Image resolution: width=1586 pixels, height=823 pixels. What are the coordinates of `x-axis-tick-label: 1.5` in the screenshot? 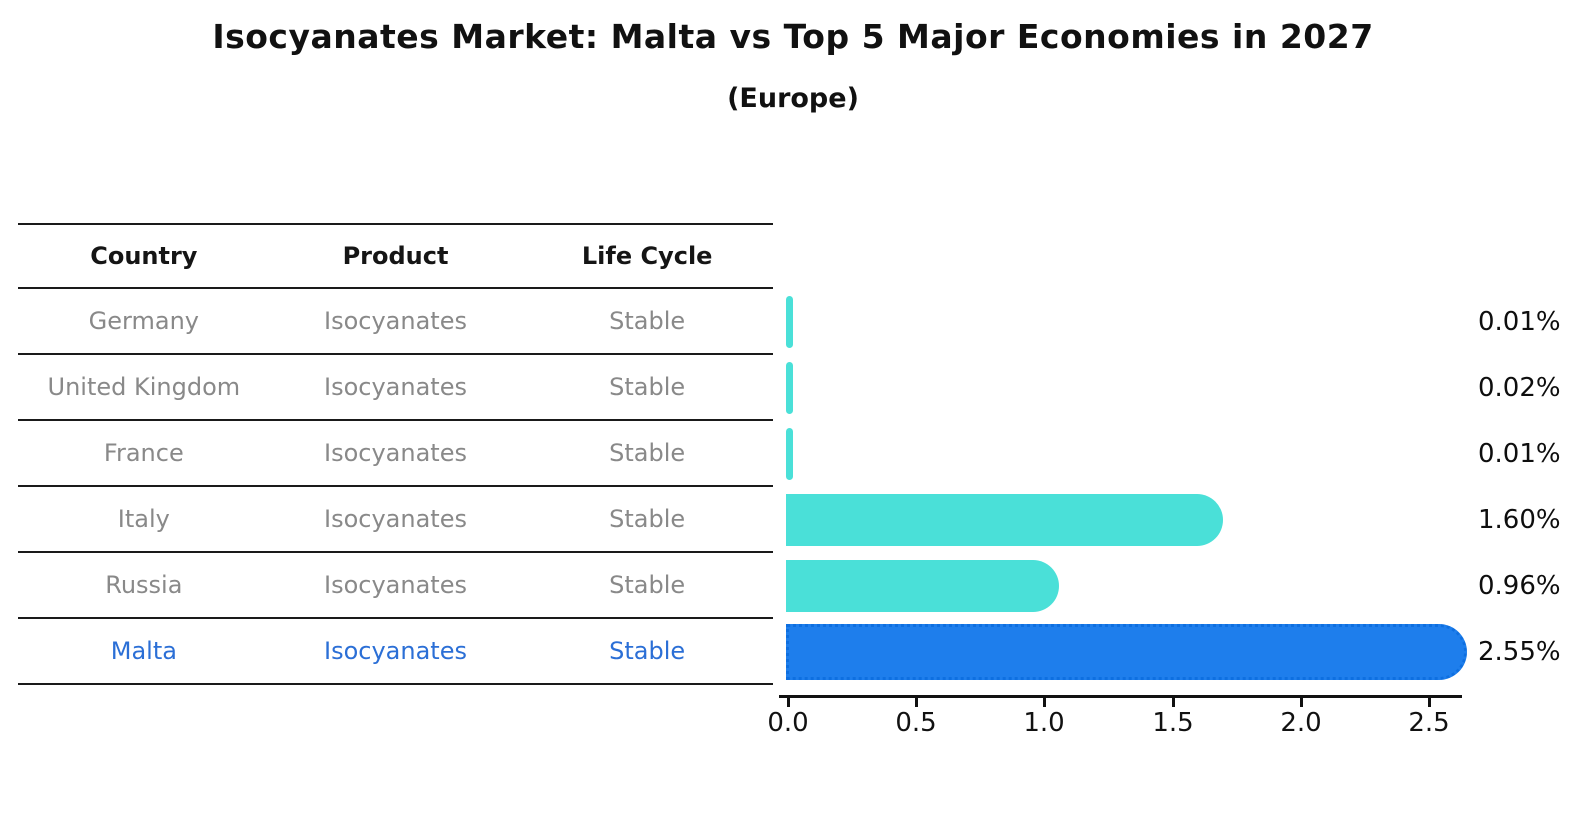 It's located at (1173, 723).